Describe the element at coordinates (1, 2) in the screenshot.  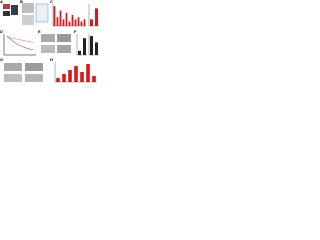
I see `panel-label: A` at that location.